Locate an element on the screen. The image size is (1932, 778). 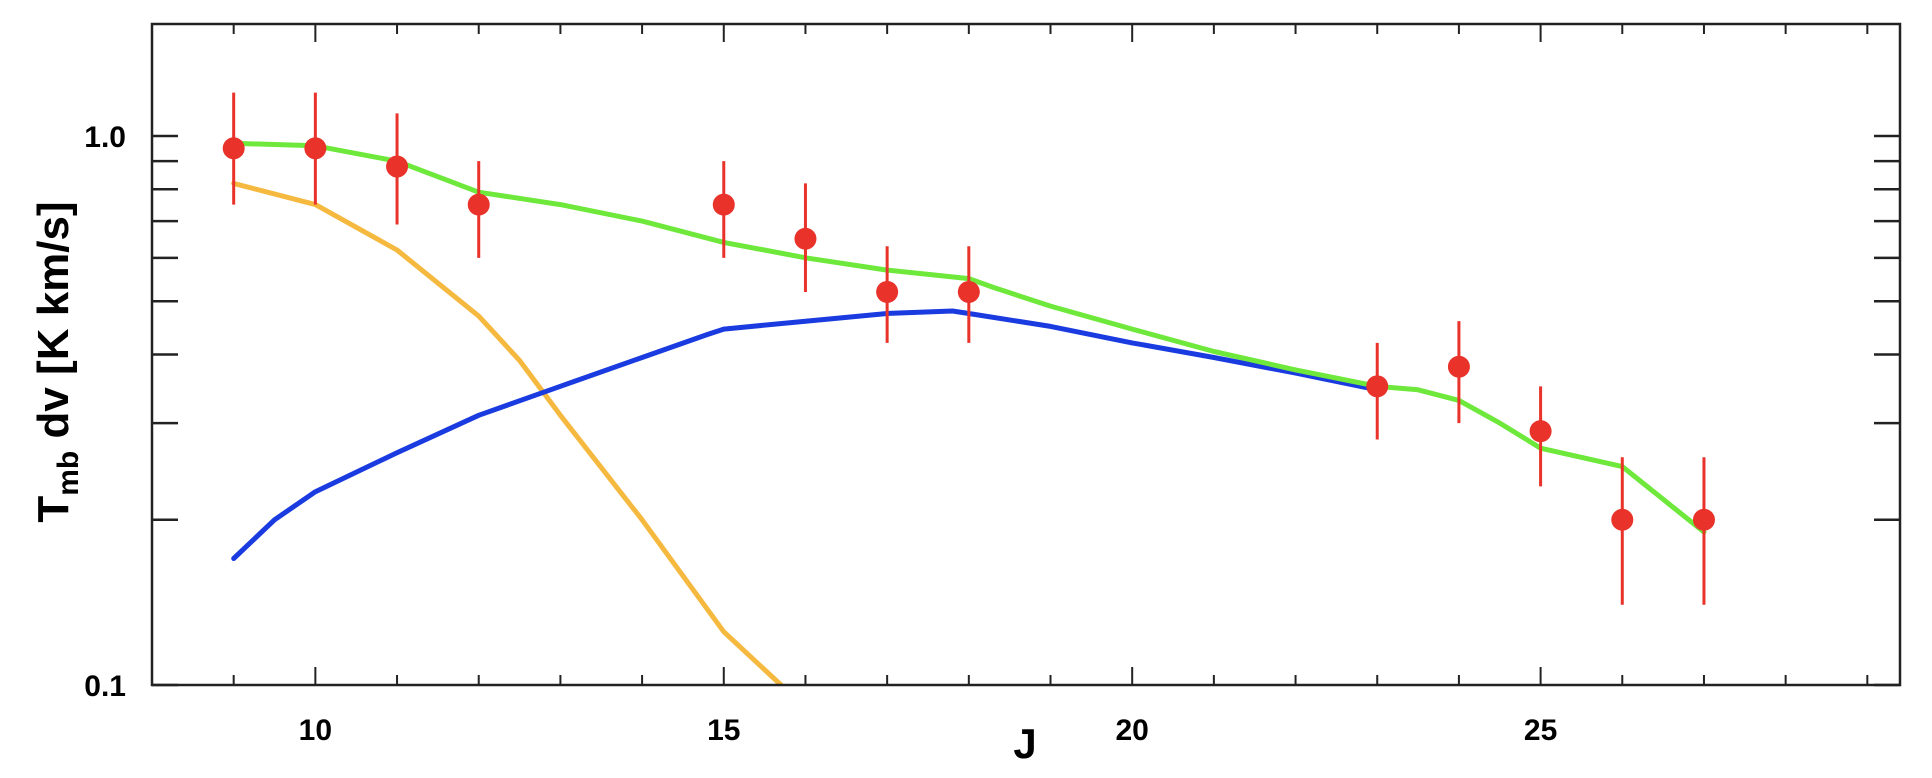
y-axis-title: Tmb dv [K km/s] is located at coordinates (57, 361).